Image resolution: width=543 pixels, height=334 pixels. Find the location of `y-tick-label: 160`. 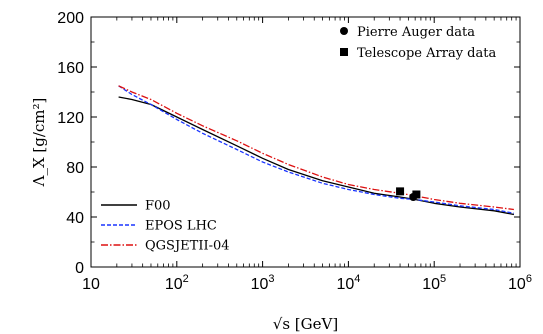

y-tick-label: 160 is located at coordinates (70, 68).